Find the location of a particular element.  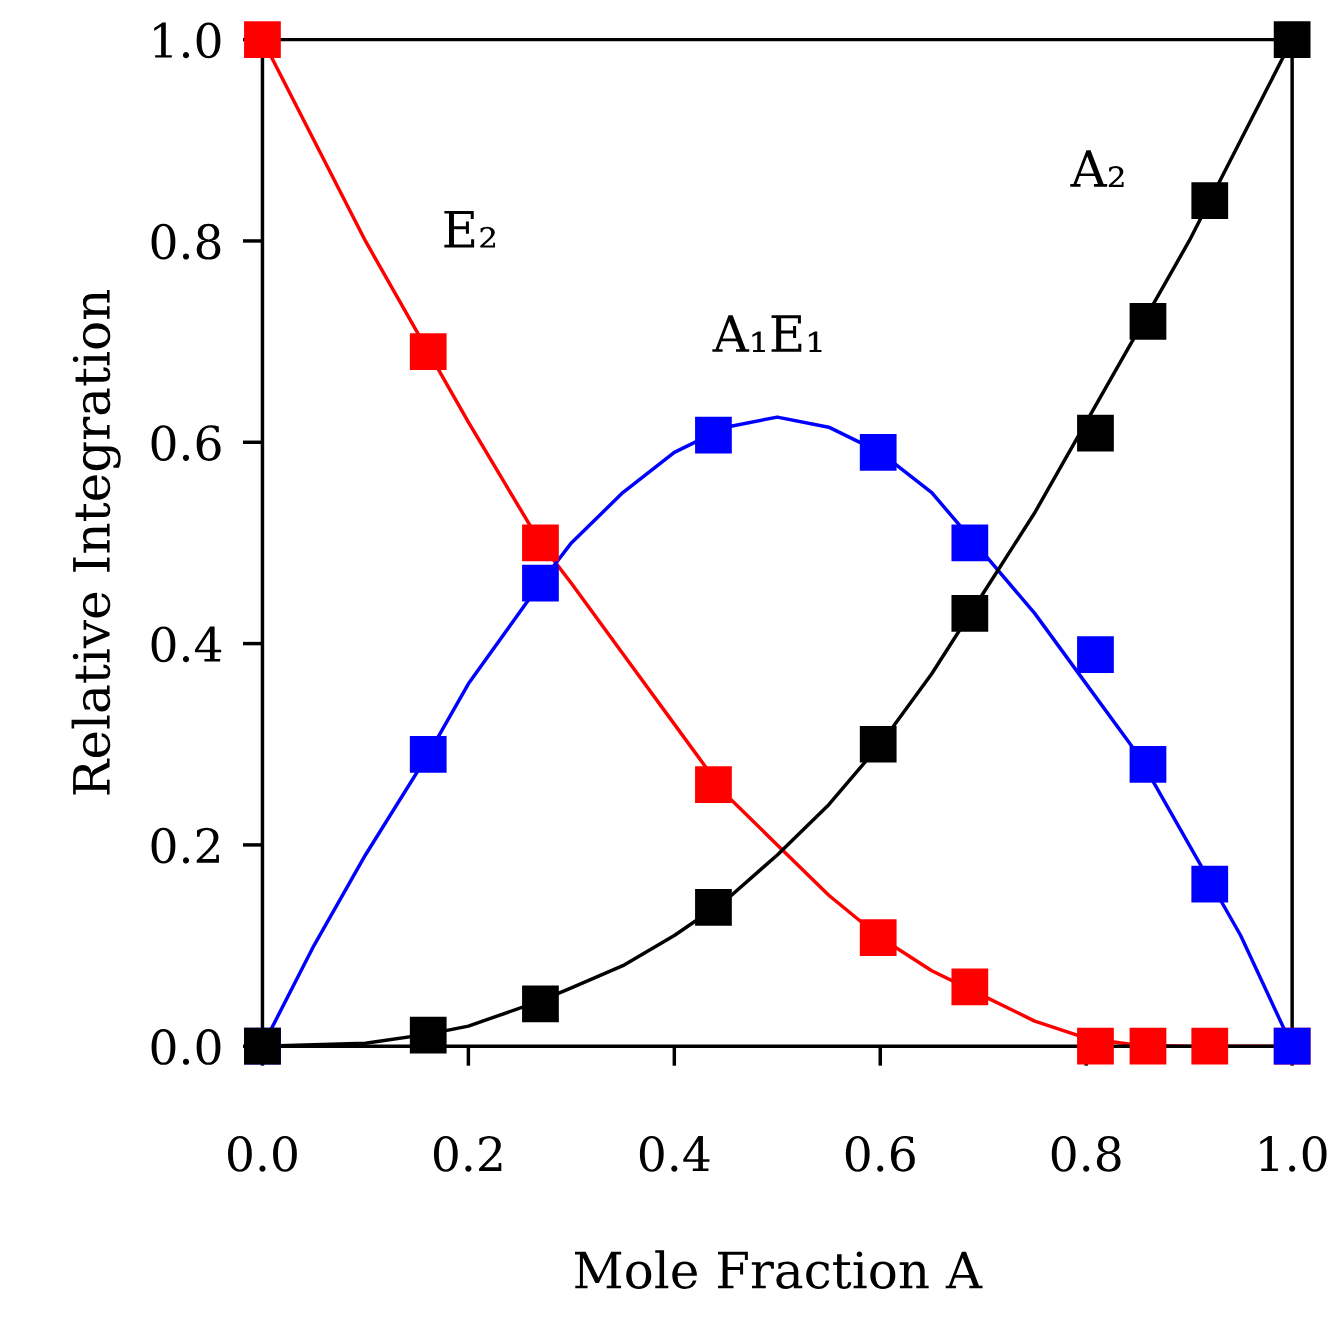

x-tick-label: 1.0 is located at coordinates (1293, 1153).